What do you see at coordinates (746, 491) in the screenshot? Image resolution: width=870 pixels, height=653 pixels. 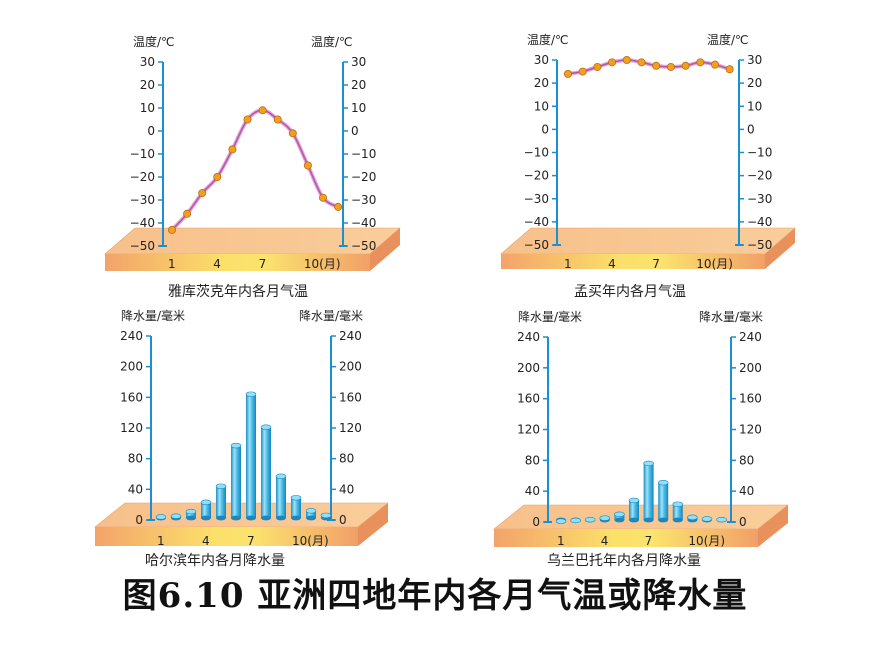 I see `y-tick-label-right: 40` at bounding box center [746, 491].